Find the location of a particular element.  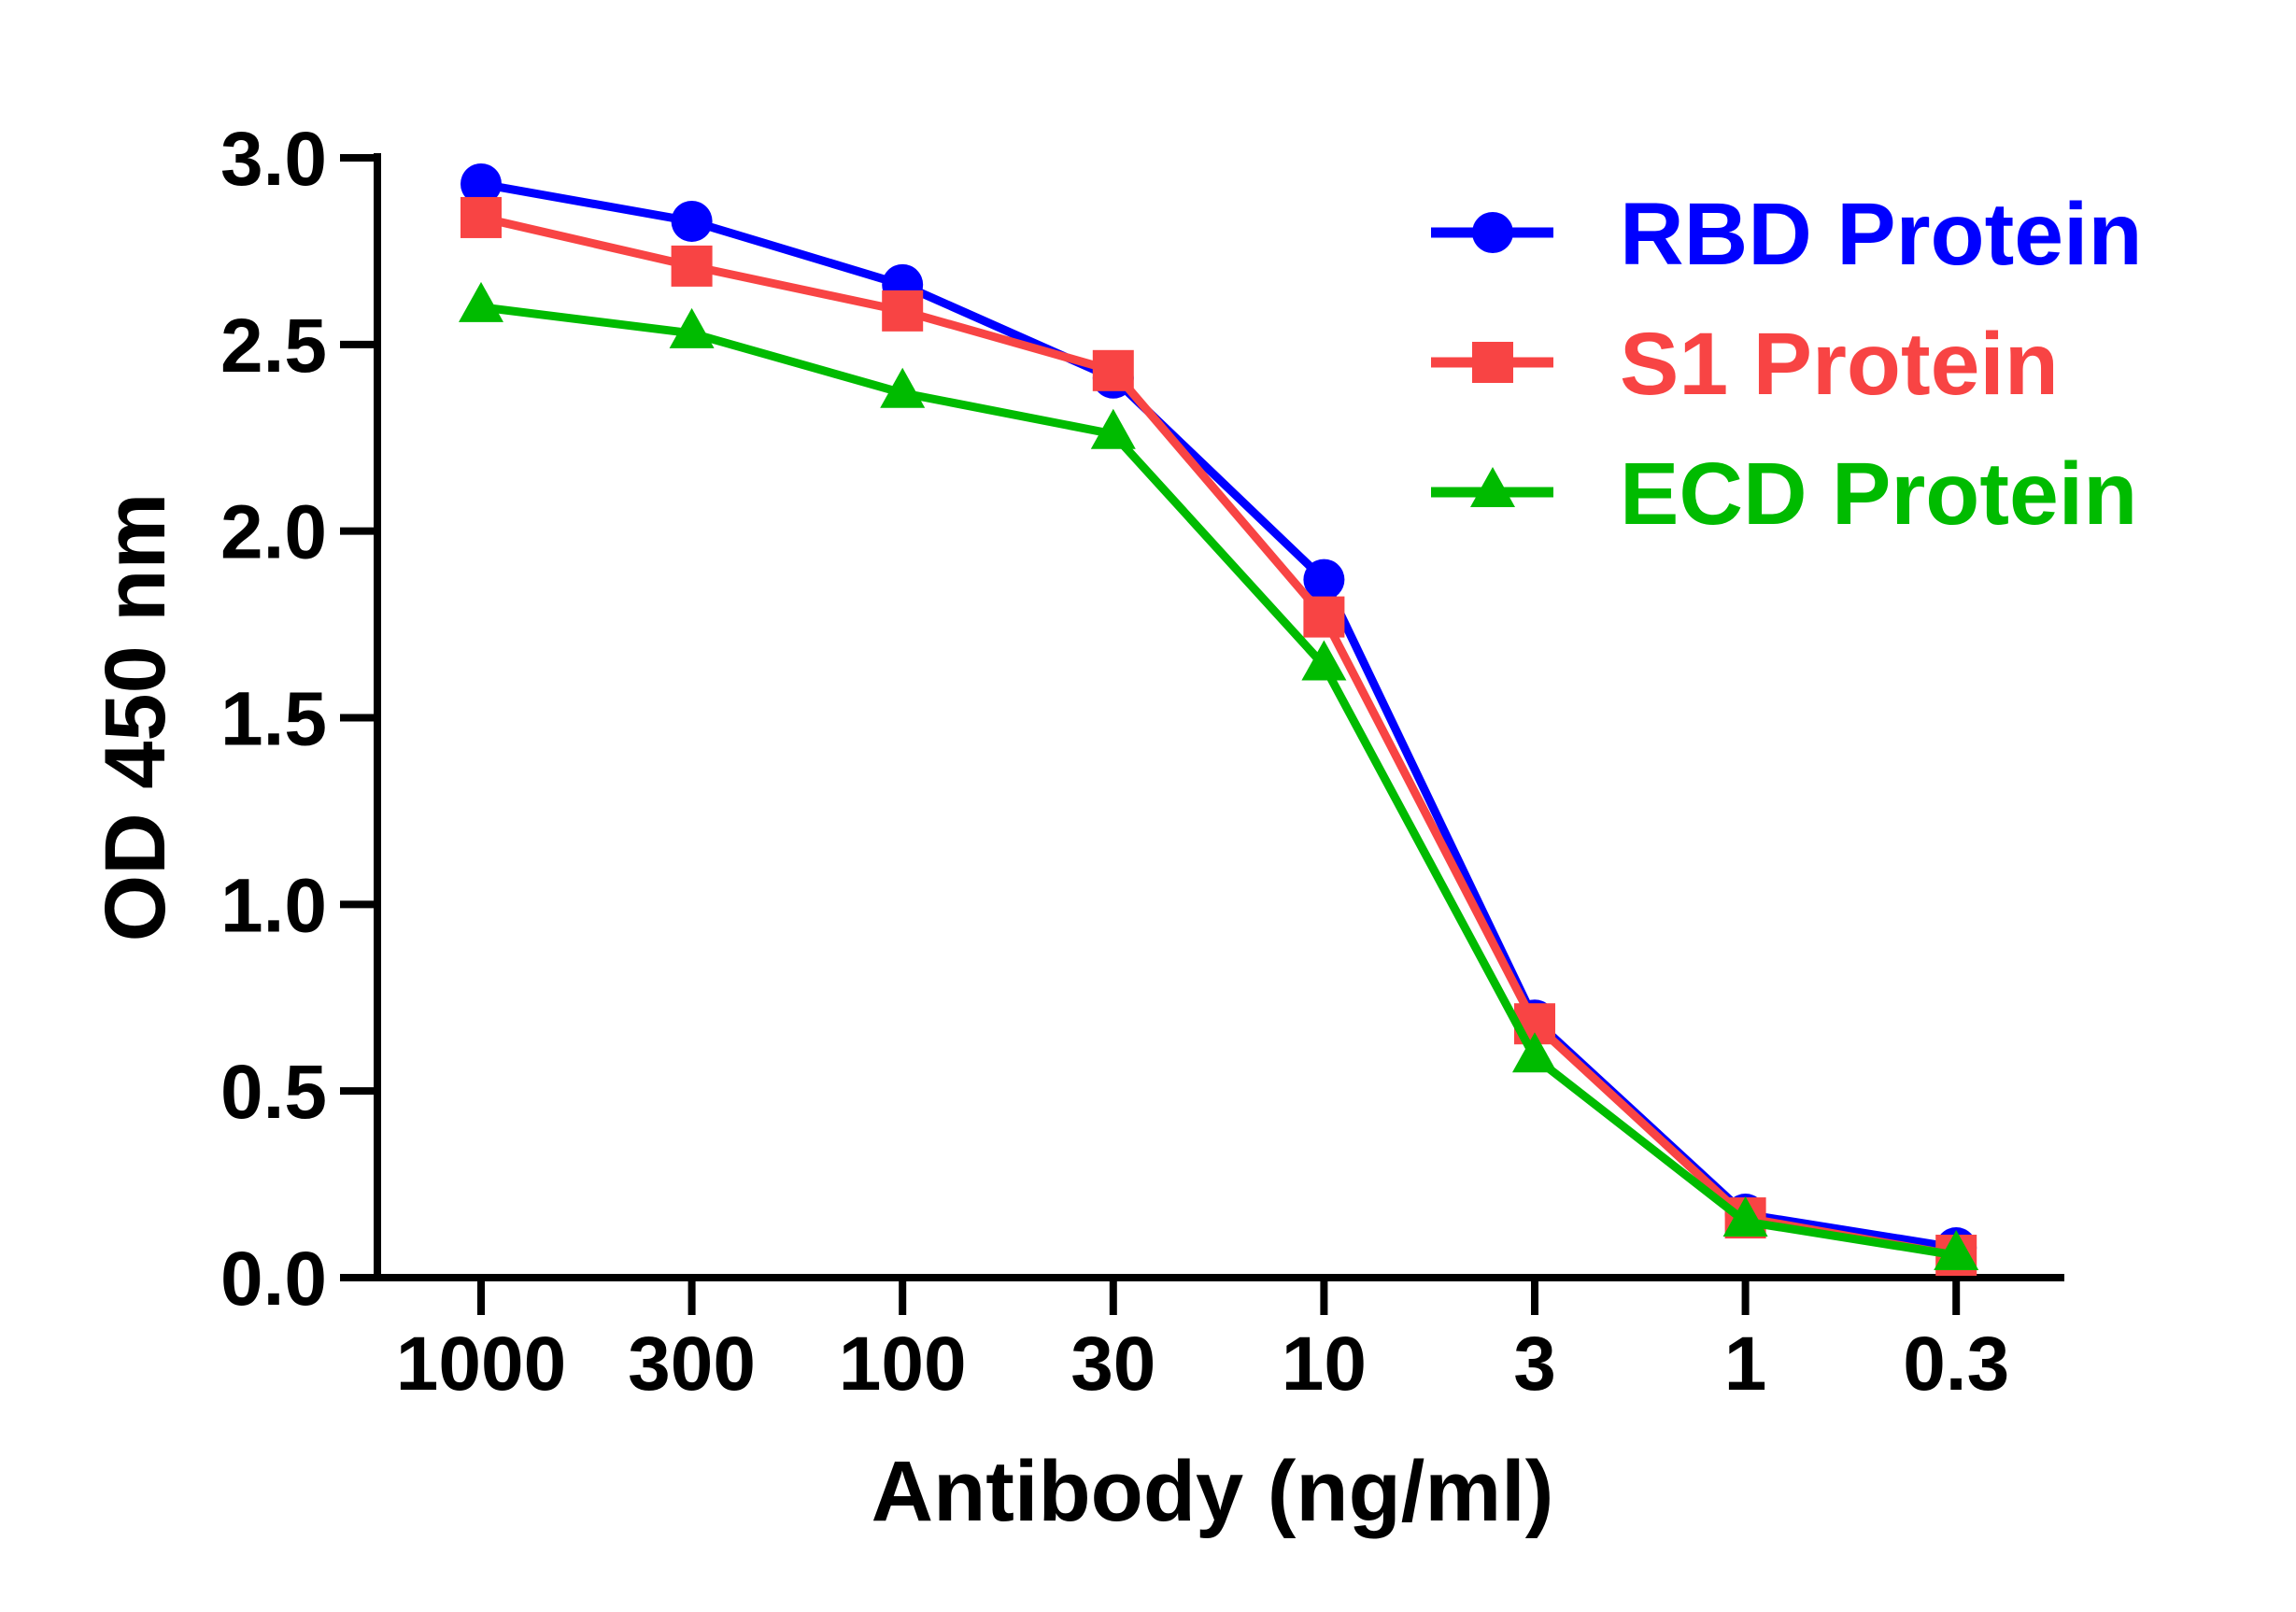

x-tick-label: 10 is located at coordinates (1325, 1364).